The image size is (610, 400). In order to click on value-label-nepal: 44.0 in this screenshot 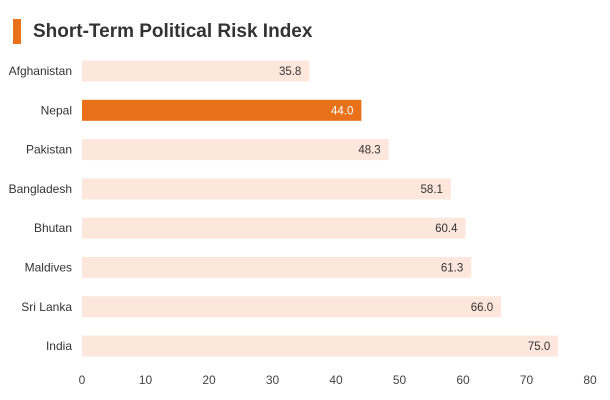, I will do `click(342, 111)`.